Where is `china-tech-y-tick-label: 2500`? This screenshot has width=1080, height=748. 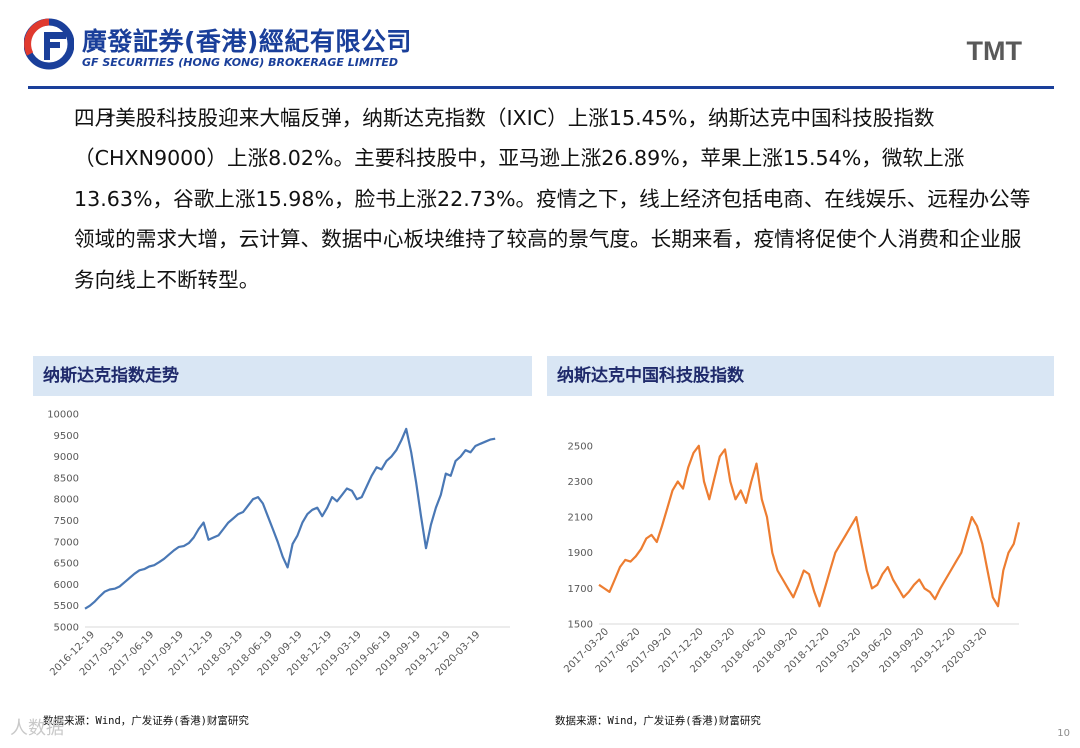
china-tech-y-tick-label: 2500 is located at coordinates (580, 446).